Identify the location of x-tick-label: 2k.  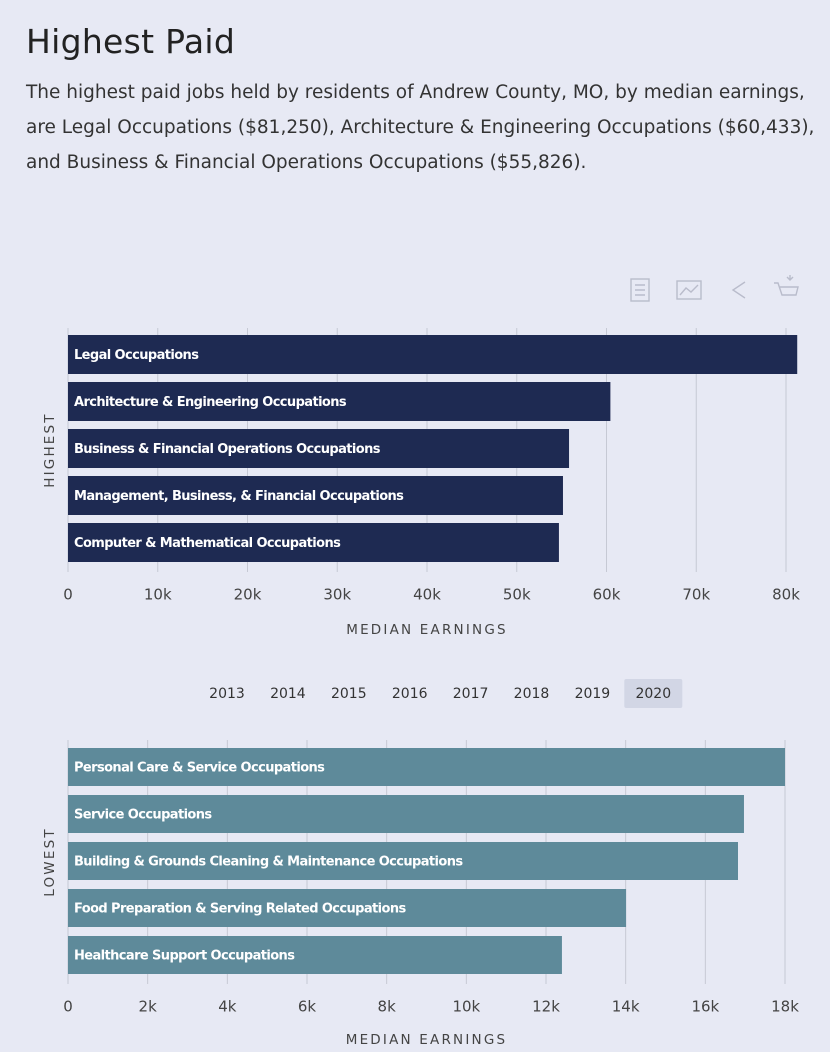
(148, 1007).